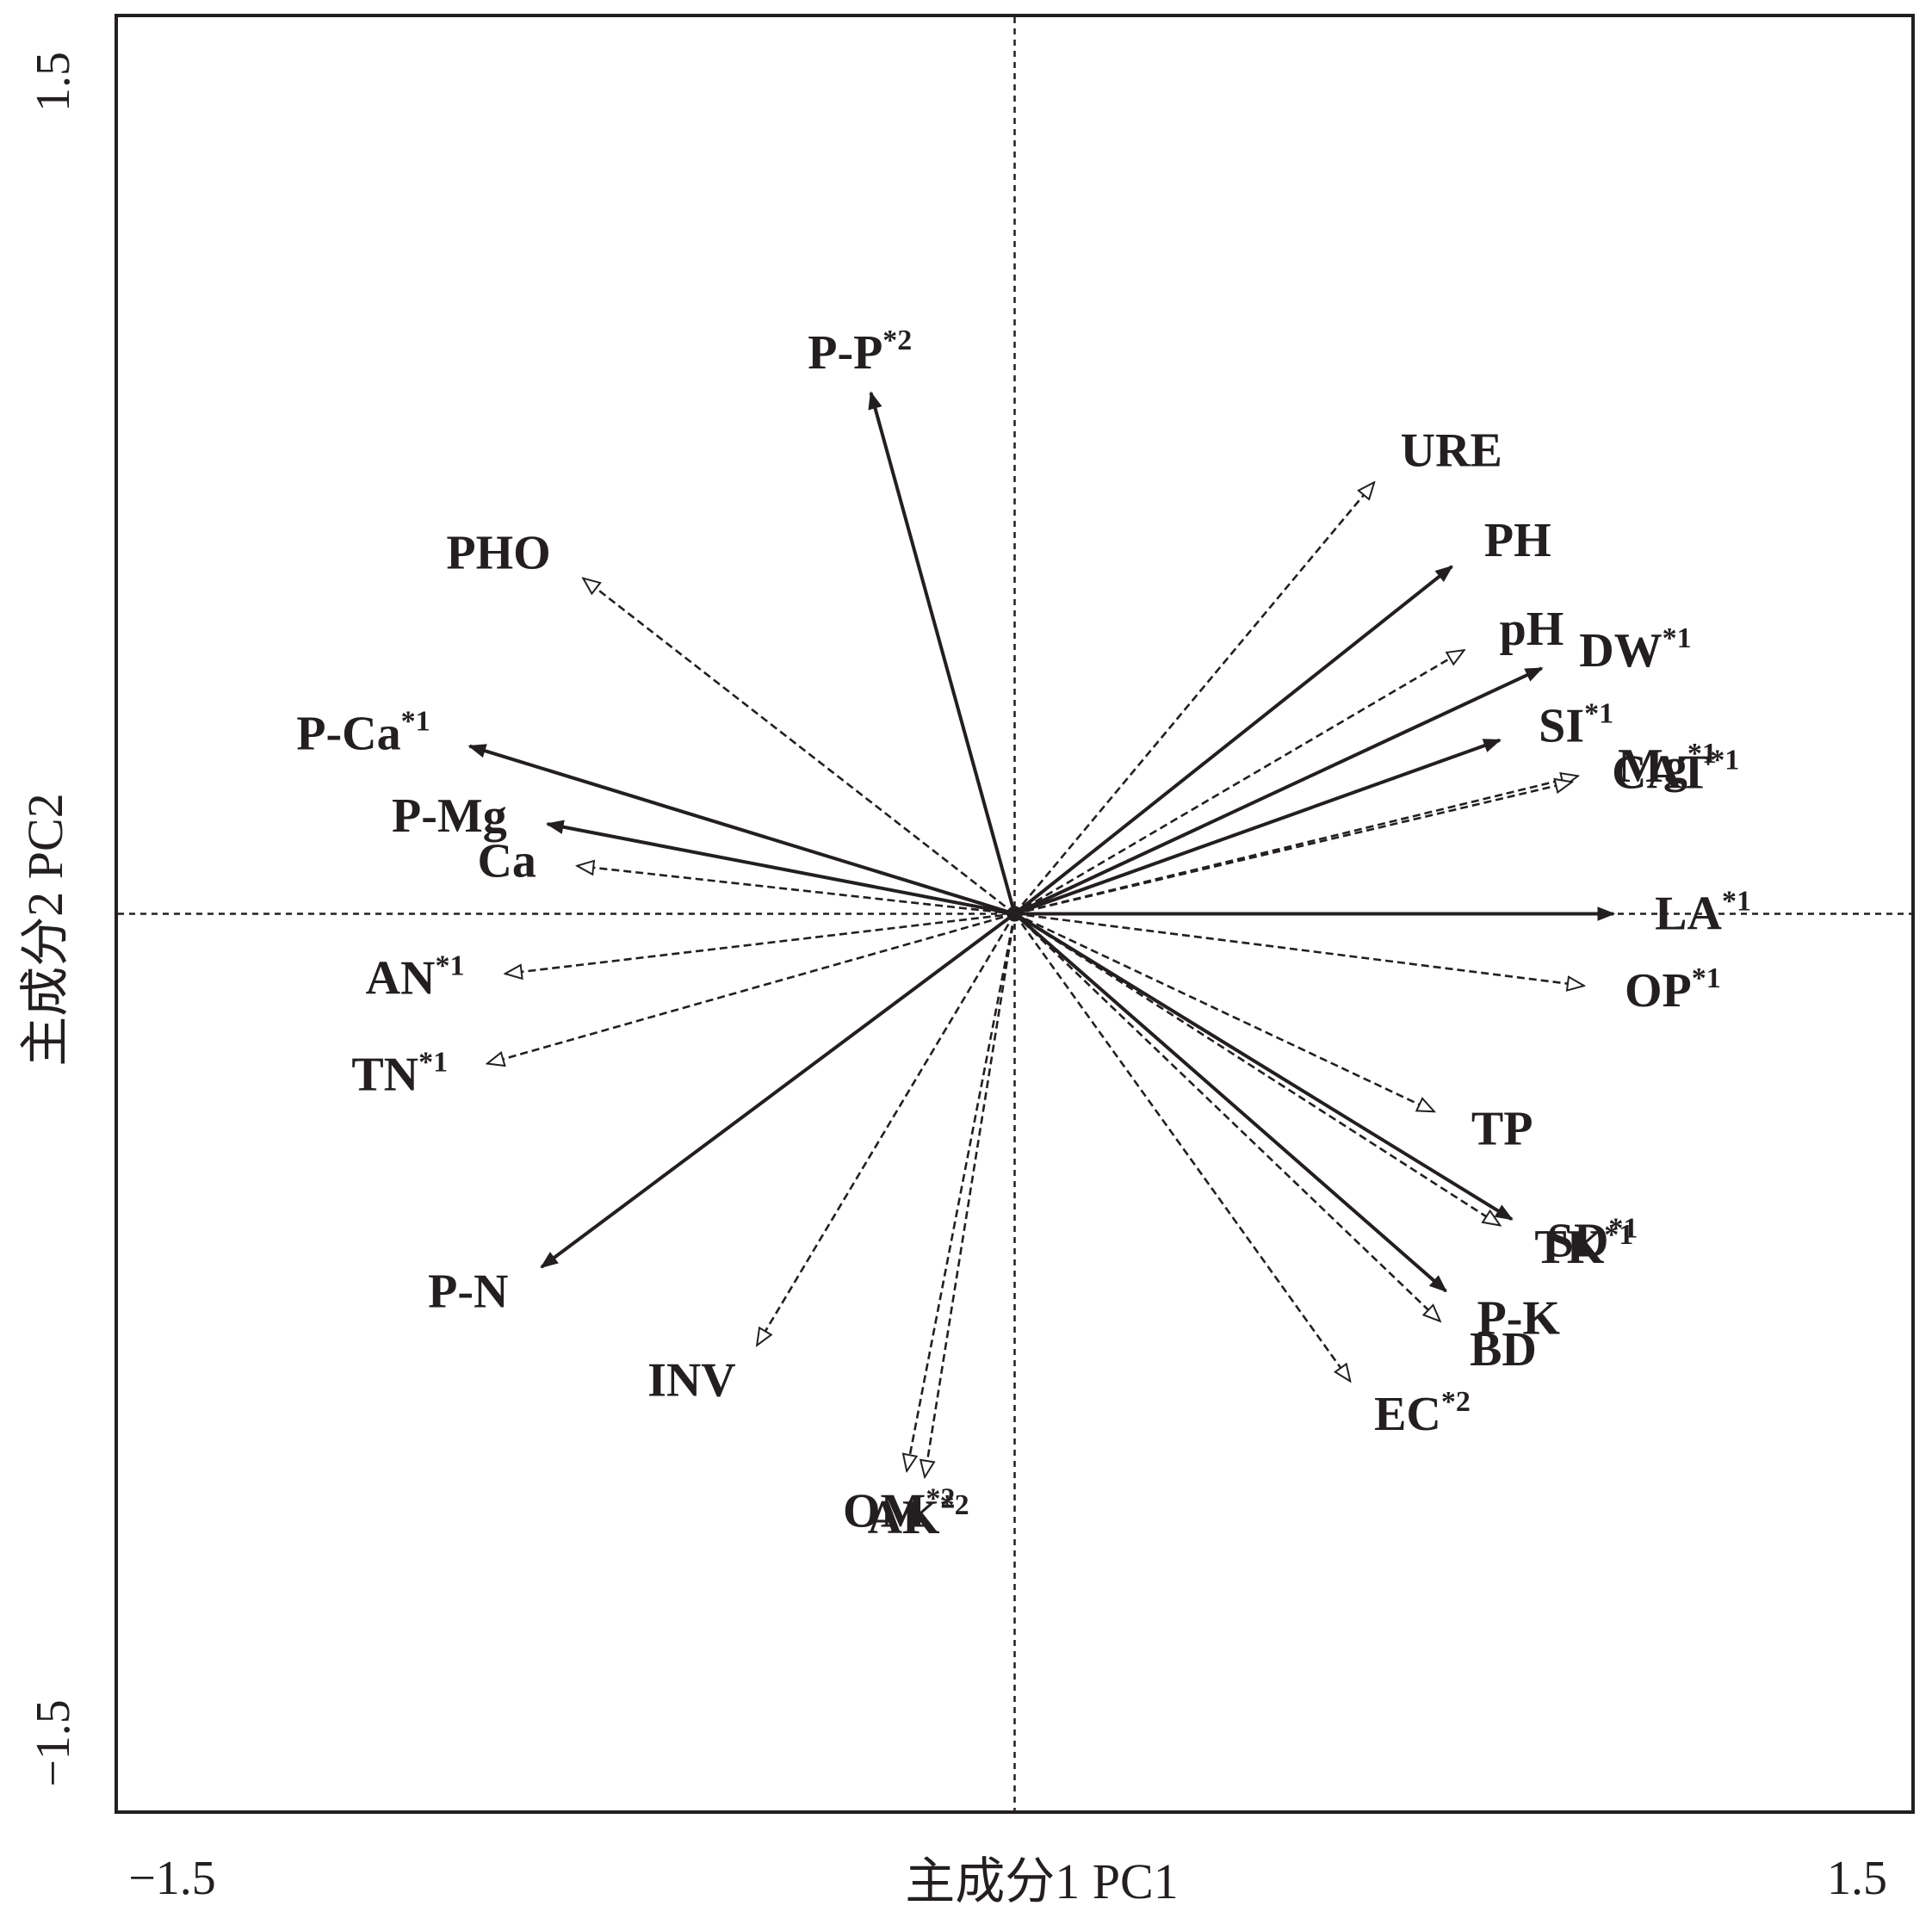 The height and width of the screenshot is (1918, 1932). I want to click on vector-arrow-inv, so click(887, 1129).